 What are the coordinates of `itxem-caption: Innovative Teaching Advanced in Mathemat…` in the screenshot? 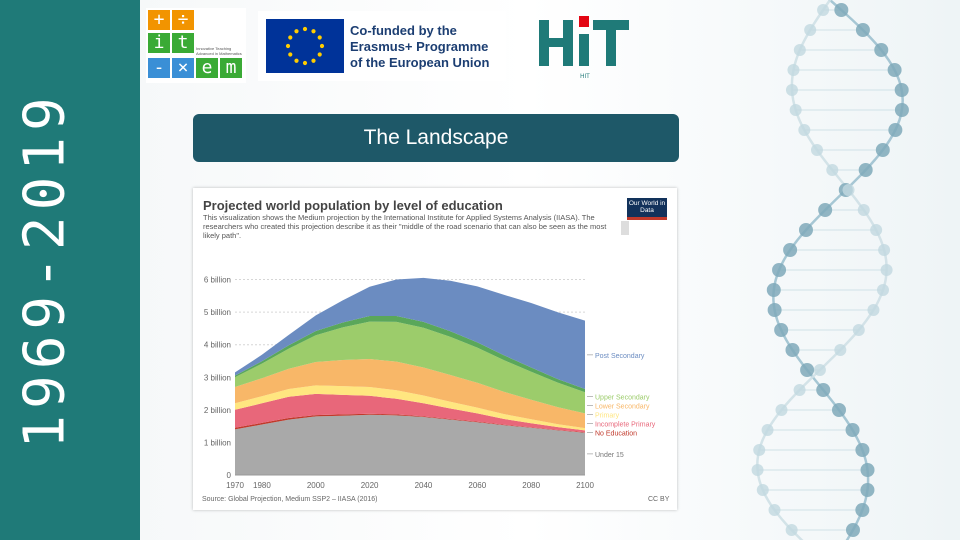 It's located at (219, 51).